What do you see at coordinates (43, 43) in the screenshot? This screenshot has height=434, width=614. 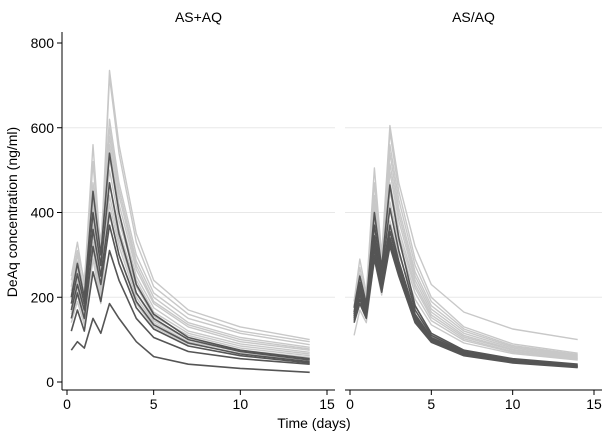 I see `y-tick-label: 800` at bounding box center [43, 43].